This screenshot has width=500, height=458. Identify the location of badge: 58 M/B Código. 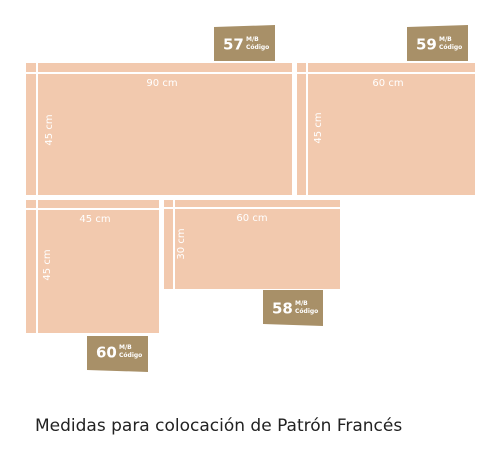
(293, 308).